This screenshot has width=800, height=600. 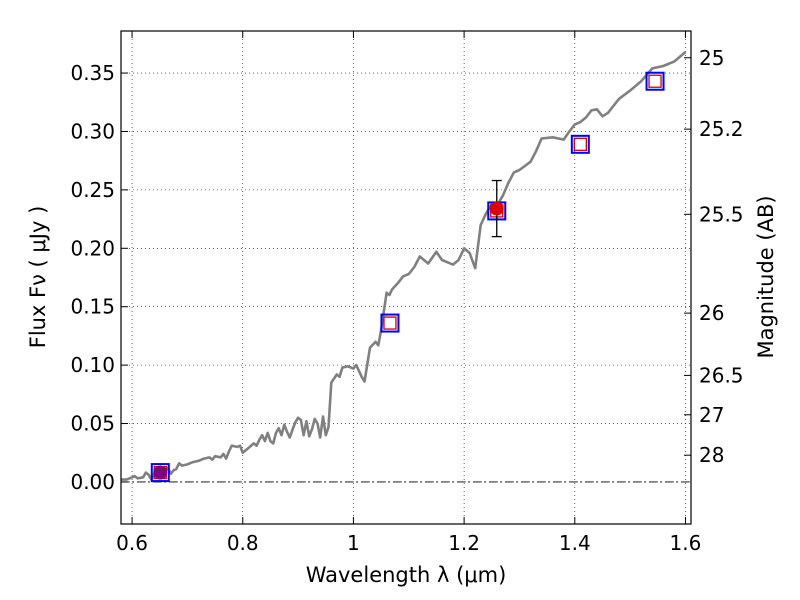 What do you see at coordinates (686, 543) in the screenshot?
I see `x-tick-label: 1.6` at bounding box center [686, 543].